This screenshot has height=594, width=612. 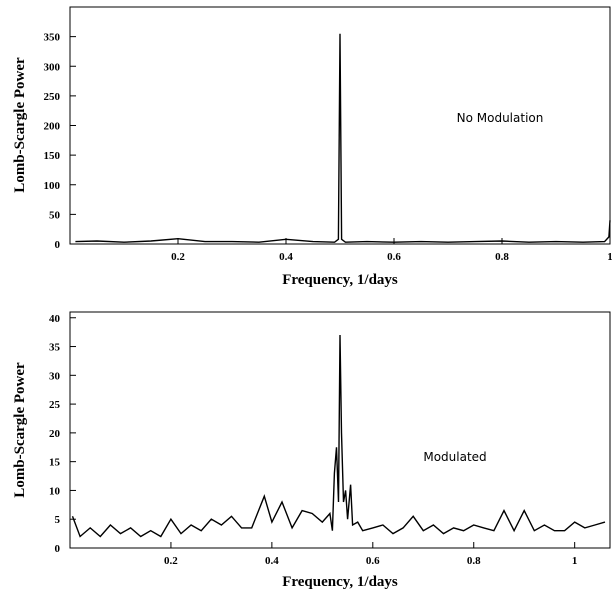 I want to click on x-axis-label-no-modulation: Frequency, 1/days, so click(x=340, y=280).